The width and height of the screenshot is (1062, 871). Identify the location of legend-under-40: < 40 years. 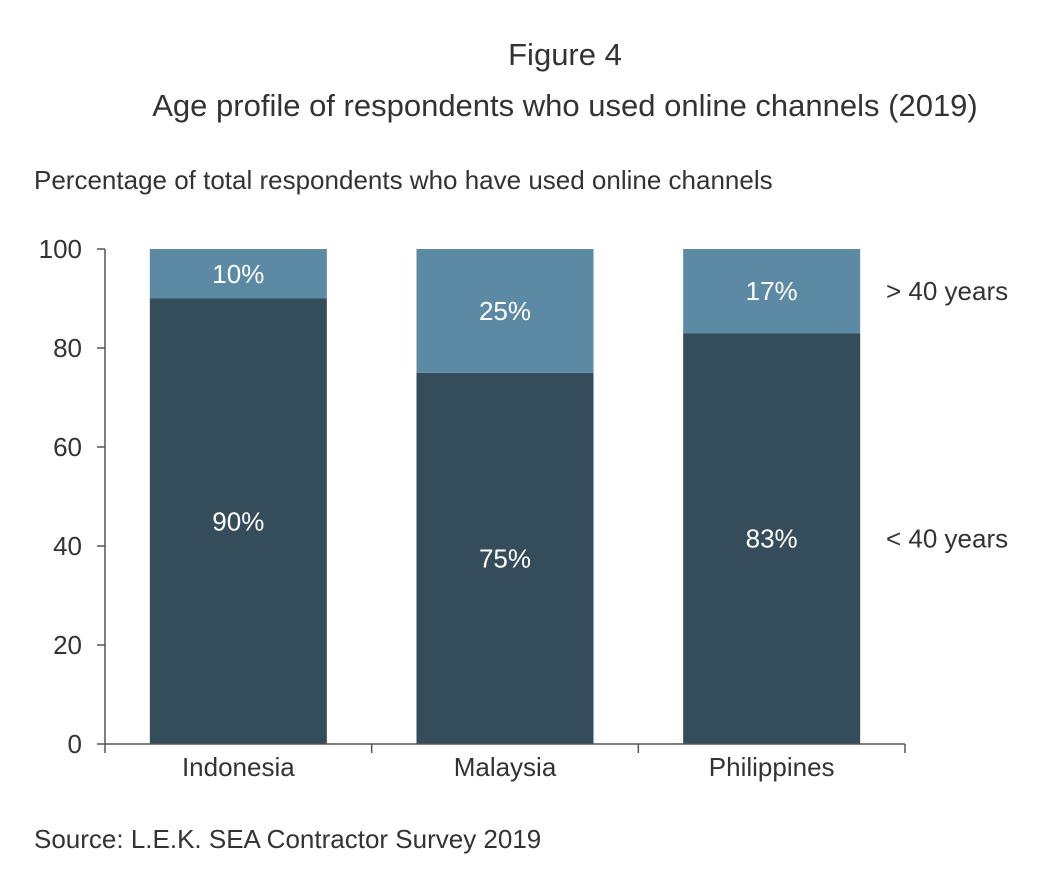
(947, 539).